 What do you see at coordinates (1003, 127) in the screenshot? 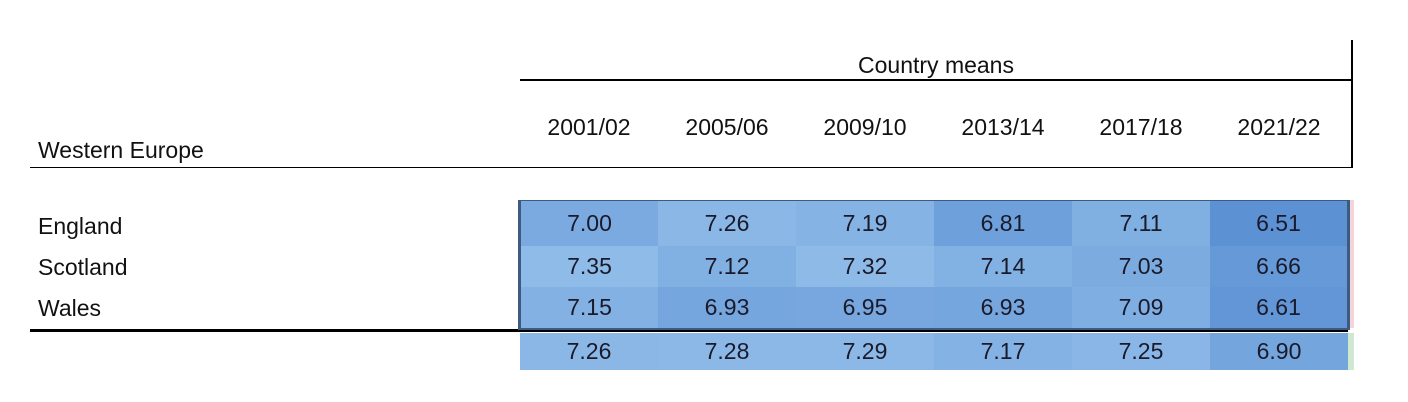
I see `column-header: 2013/14` at bounding box center [1003, 127].